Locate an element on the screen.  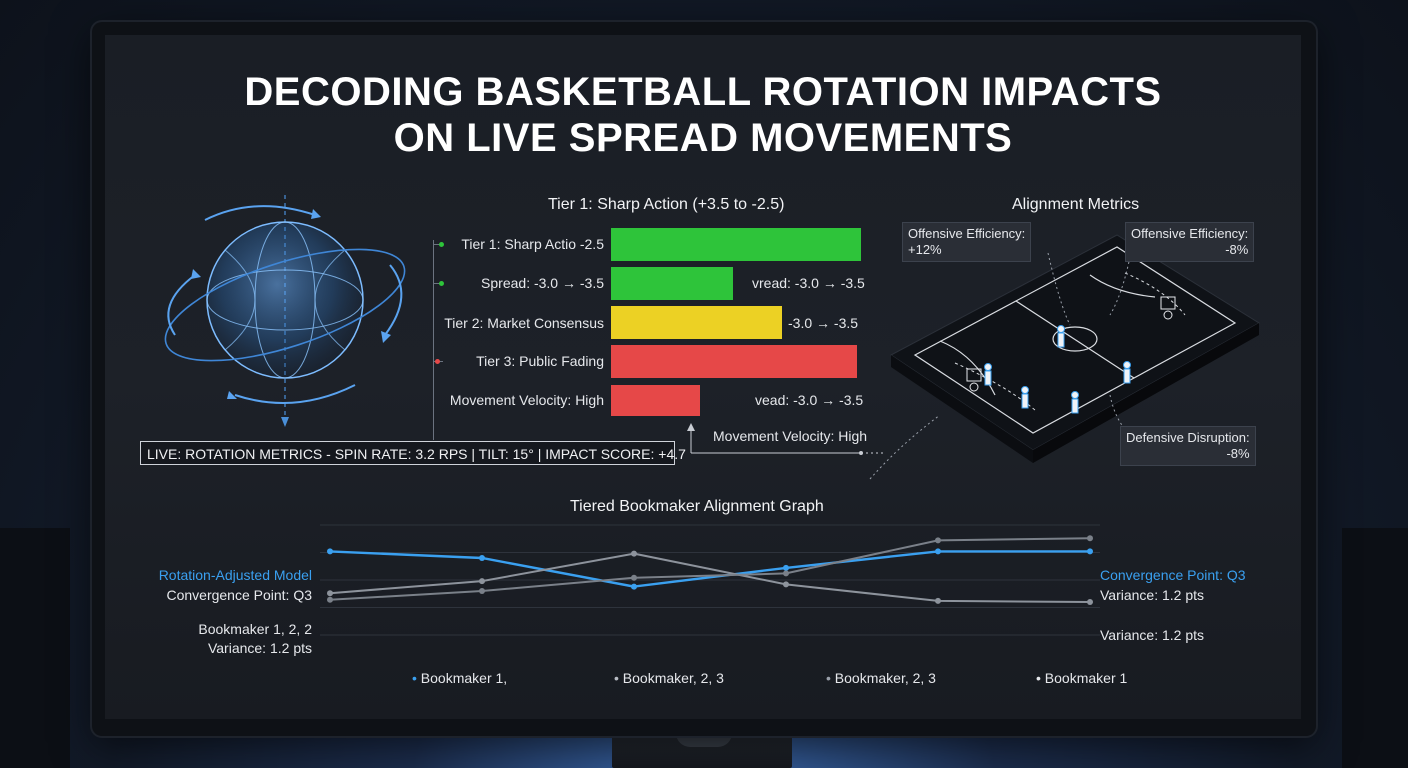
tier-row-label: Tier 1: Sharp Actio -2.5 is located at coordinates (532, 244).